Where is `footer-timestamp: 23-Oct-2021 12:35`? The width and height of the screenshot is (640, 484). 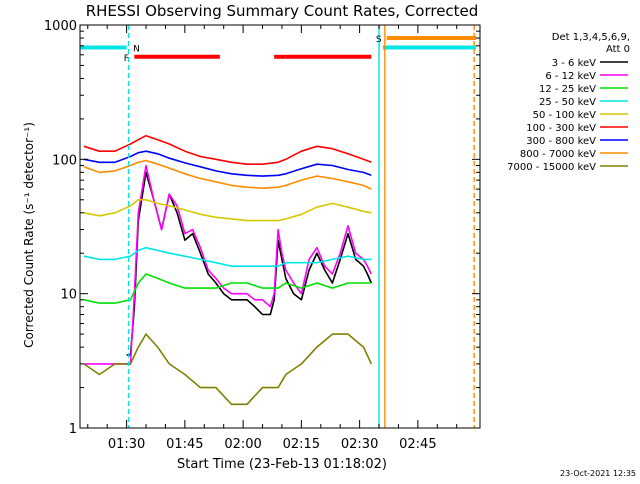
footer-timestamp: 23-Oct-2021 12:35 is located at coordinates (598, 473).